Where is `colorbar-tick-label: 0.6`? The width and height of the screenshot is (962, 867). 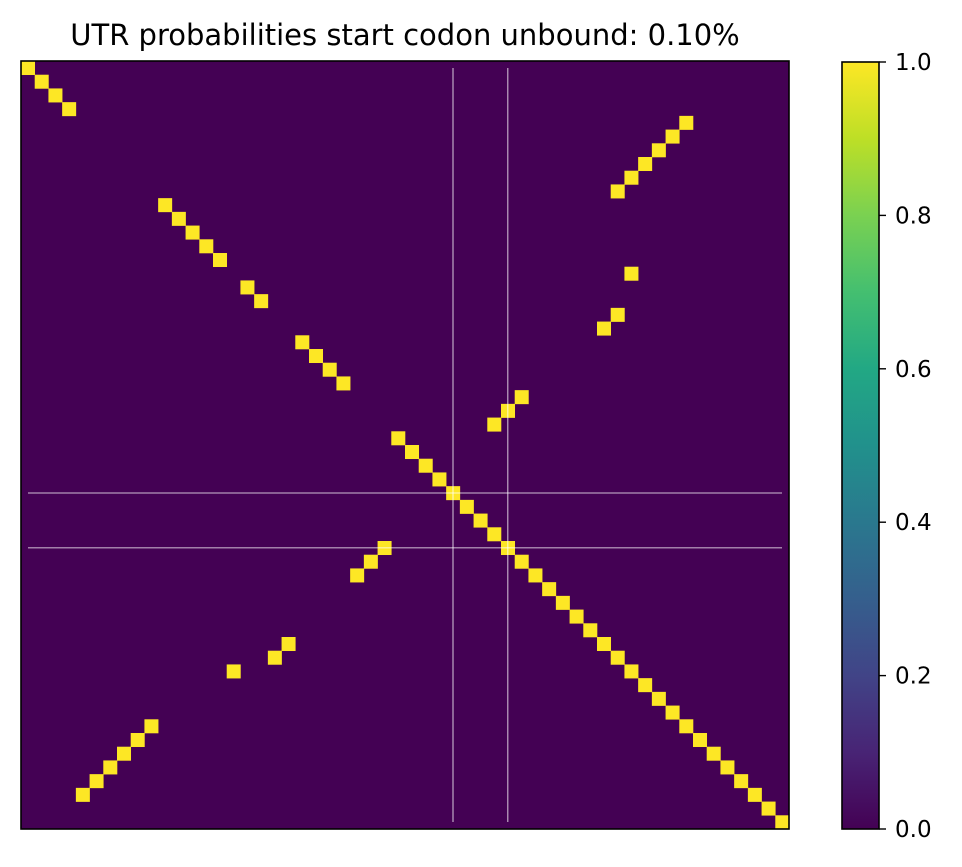
colorbar-tick-label: 0.6 is located at coordinates (913, 370).